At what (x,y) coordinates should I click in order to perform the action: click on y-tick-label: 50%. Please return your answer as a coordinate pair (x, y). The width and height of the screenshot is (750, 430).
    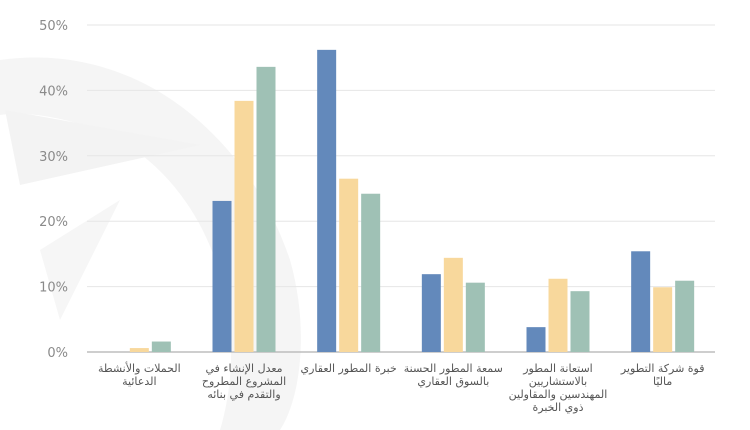
    Looking at the image, I should click on (53, 26).